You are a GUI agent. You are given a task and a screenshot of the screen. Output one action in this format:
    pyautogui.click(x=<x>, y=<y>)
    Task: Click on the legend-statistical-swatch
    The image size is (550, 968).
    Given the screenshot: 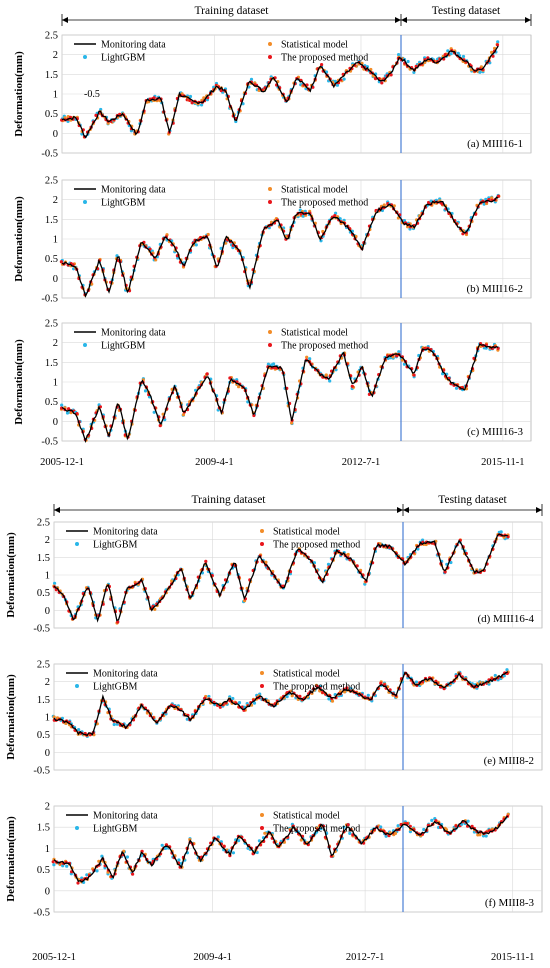 What is the action you would take?
    pyautogui.click(x=262, y=531)
    